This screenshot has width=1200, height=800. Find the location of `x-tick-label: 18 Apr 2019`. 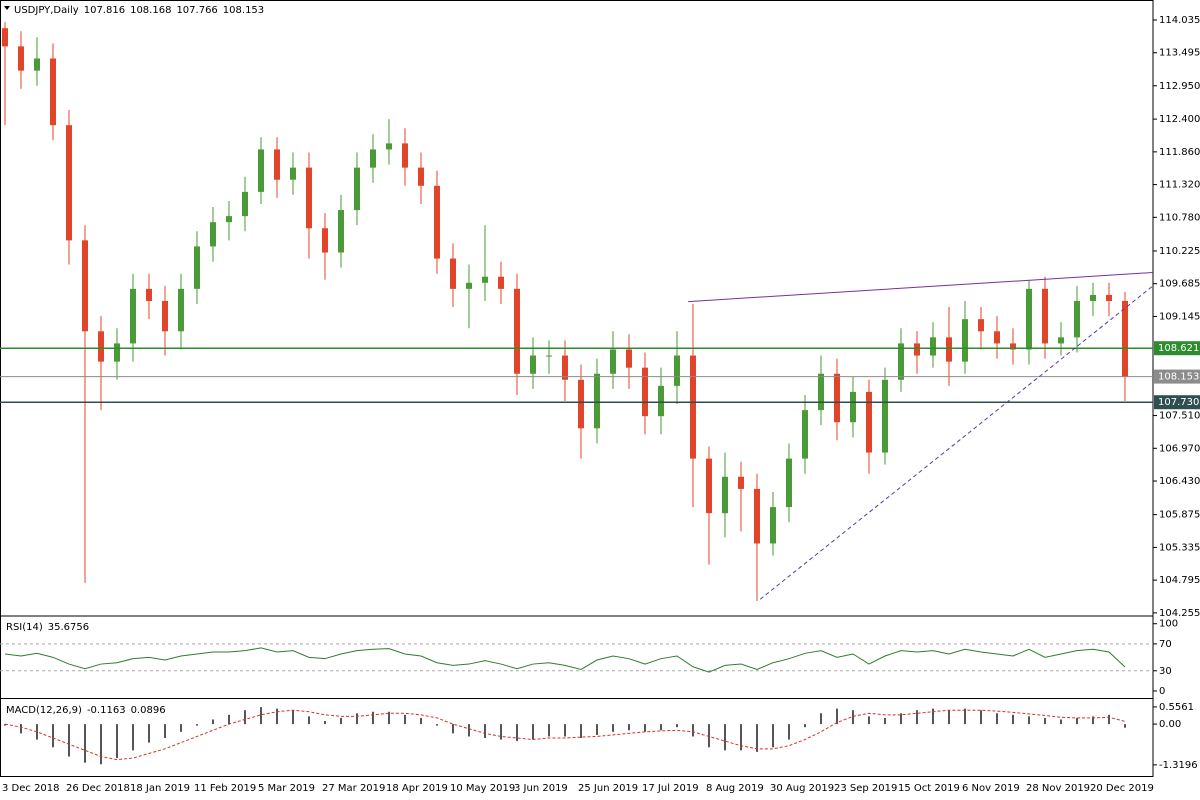

x-tick-label: 18 Apr 2019 is located at coordinates (417, 788).